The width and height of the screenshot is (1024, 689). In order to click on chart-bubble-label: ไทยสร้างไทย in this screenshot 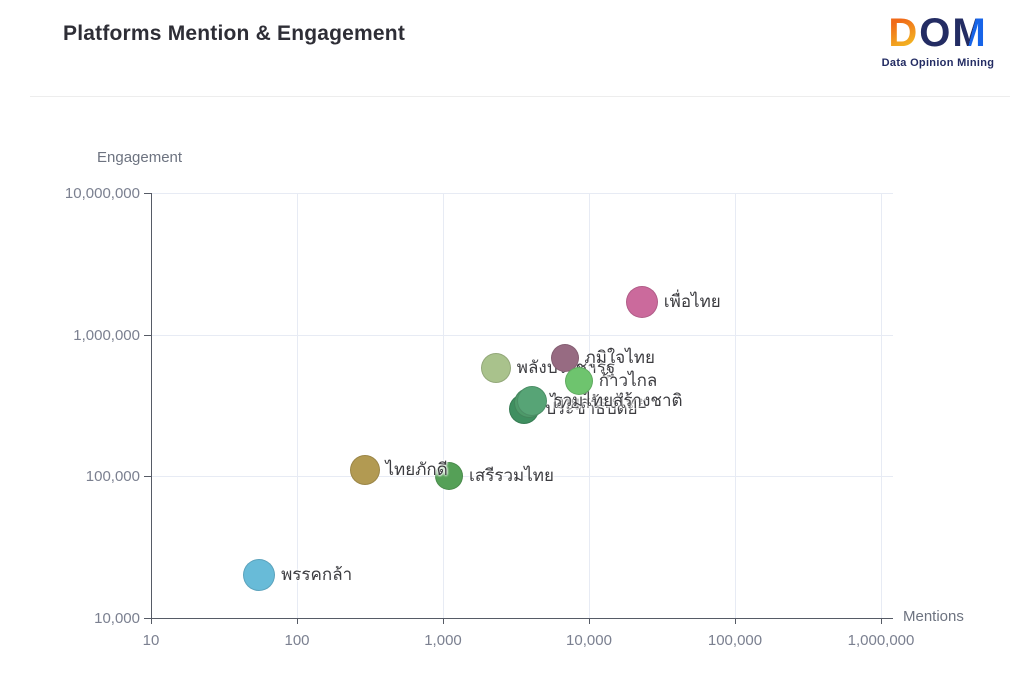, I will do `click(599, 402)`.